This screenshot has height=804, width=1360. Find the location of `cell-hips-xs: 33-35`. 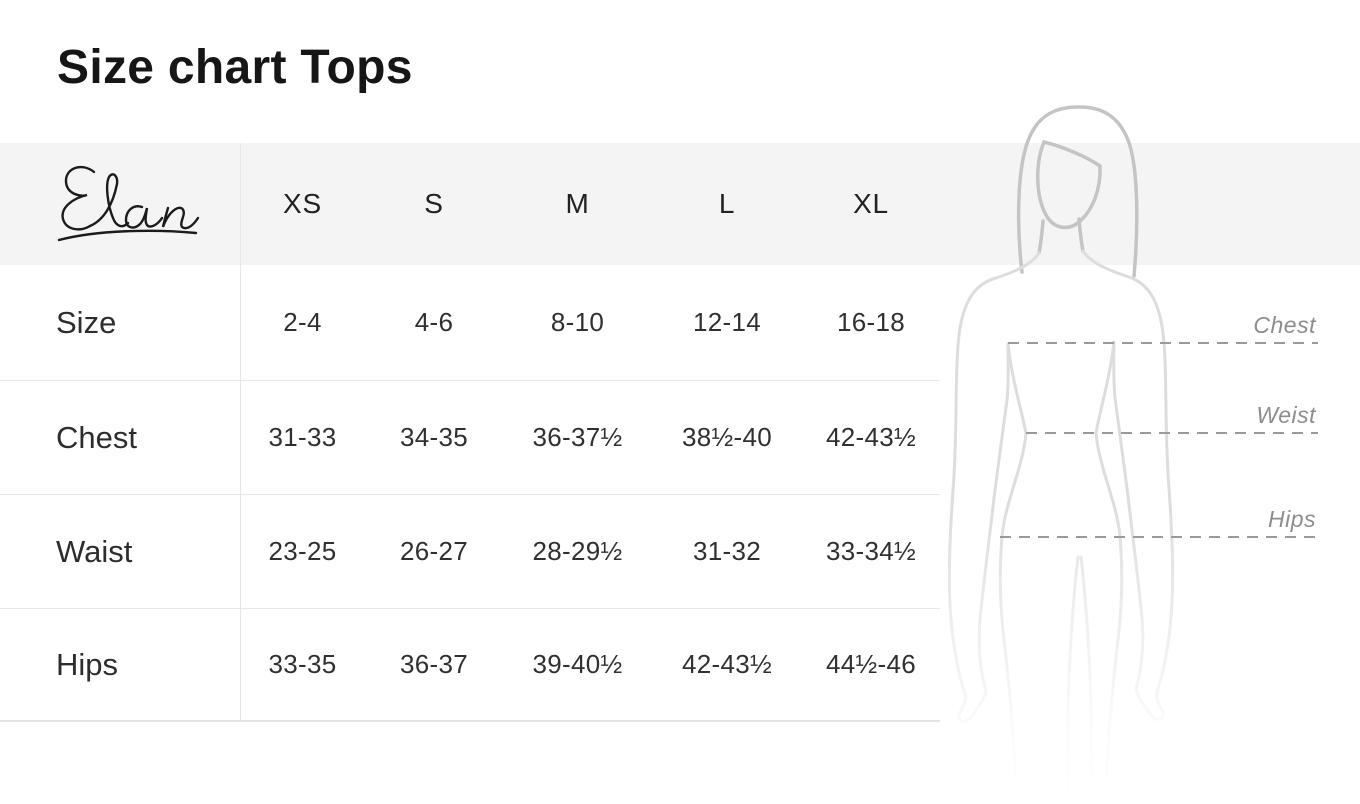

cell-hips-xs: 33-35 is located at coordinates (302, 664).